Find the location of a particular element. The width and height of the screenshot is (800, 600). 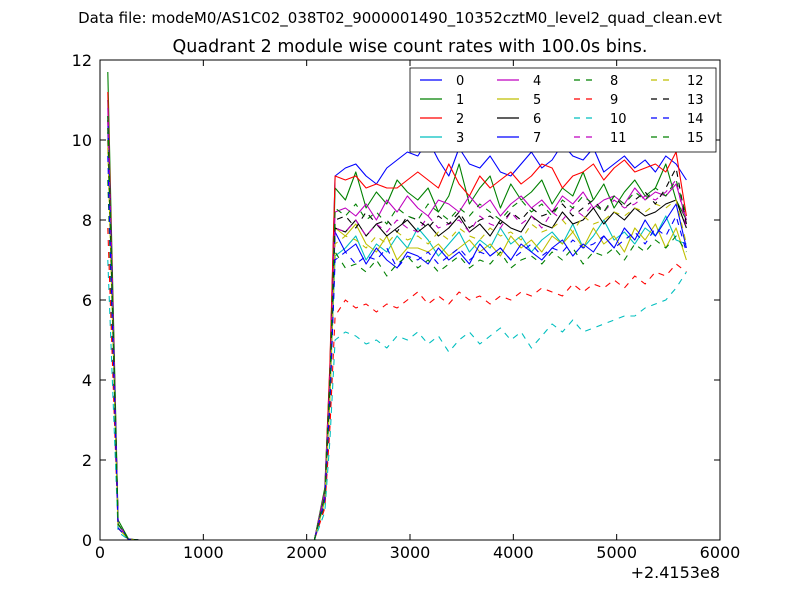

y-tick-label: 2 is located at coordinates (87, 460).